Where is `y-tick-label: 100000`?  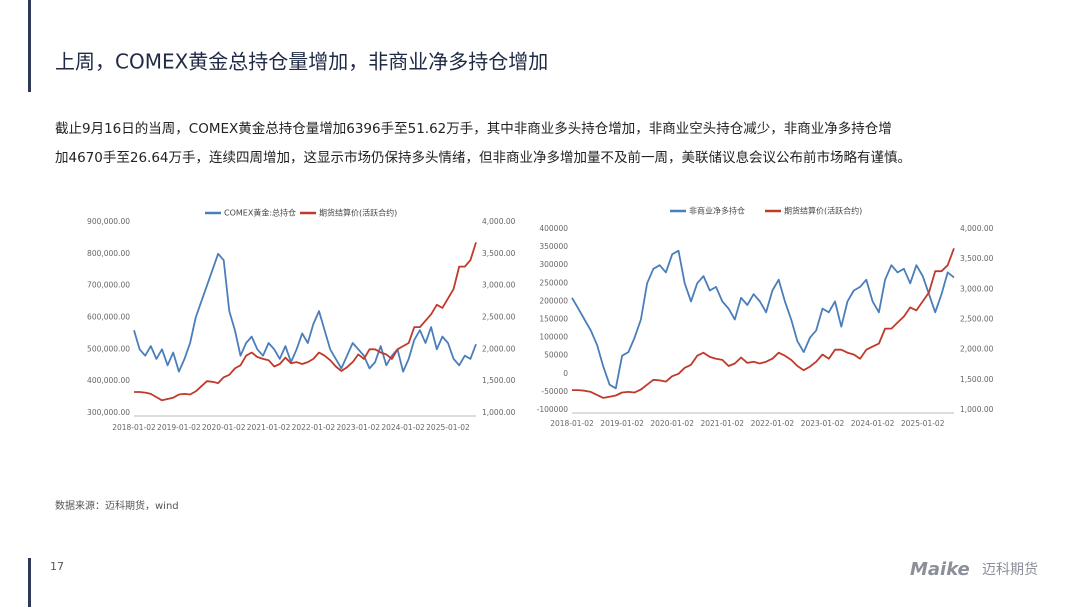
y-tick-label: 100000 is located at coordinates (553, 337).